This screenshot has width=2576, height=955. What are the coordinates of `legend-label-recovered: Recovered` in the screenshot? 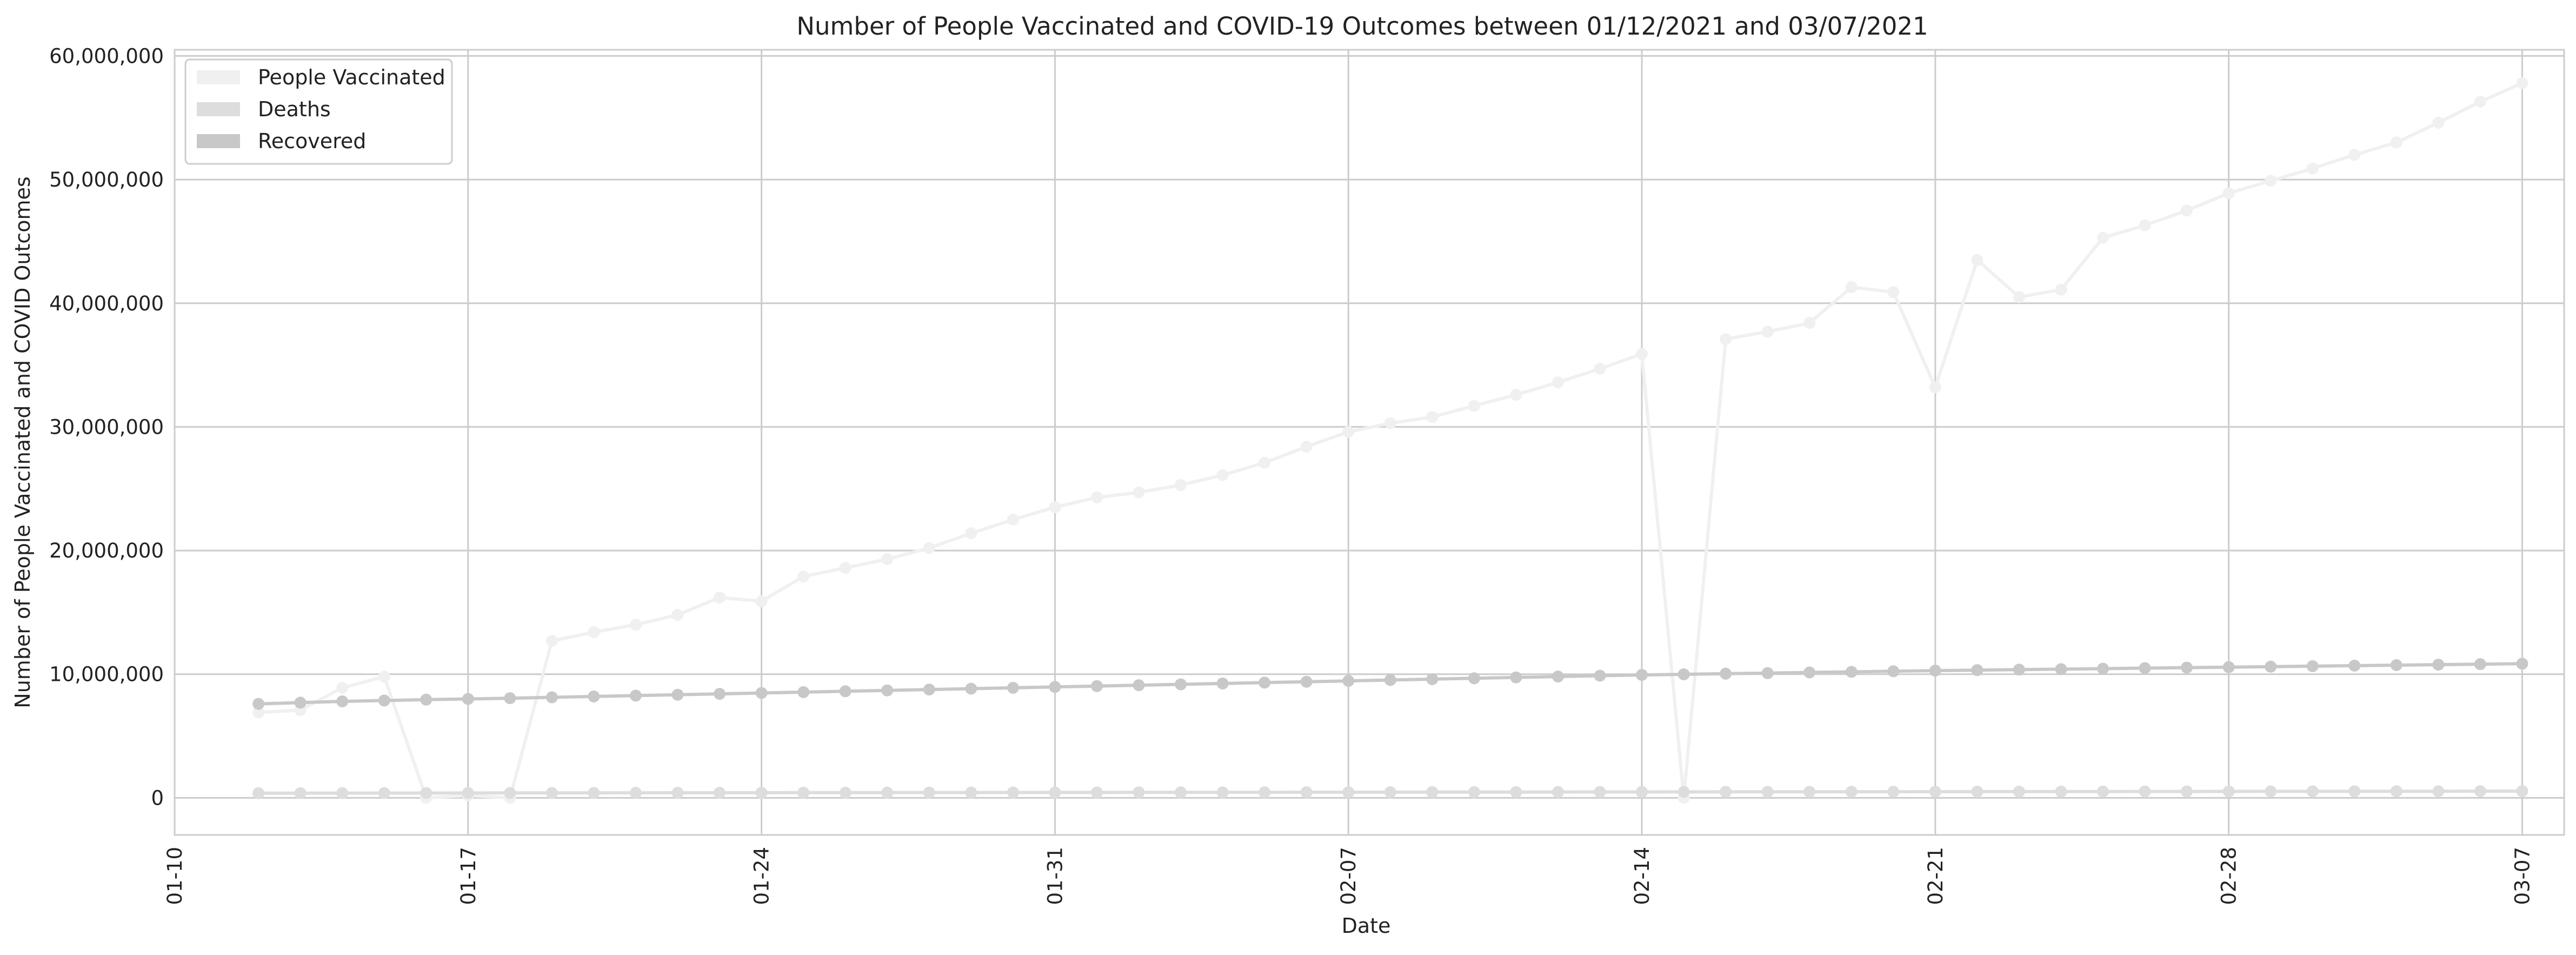 It's located at (312, 141).